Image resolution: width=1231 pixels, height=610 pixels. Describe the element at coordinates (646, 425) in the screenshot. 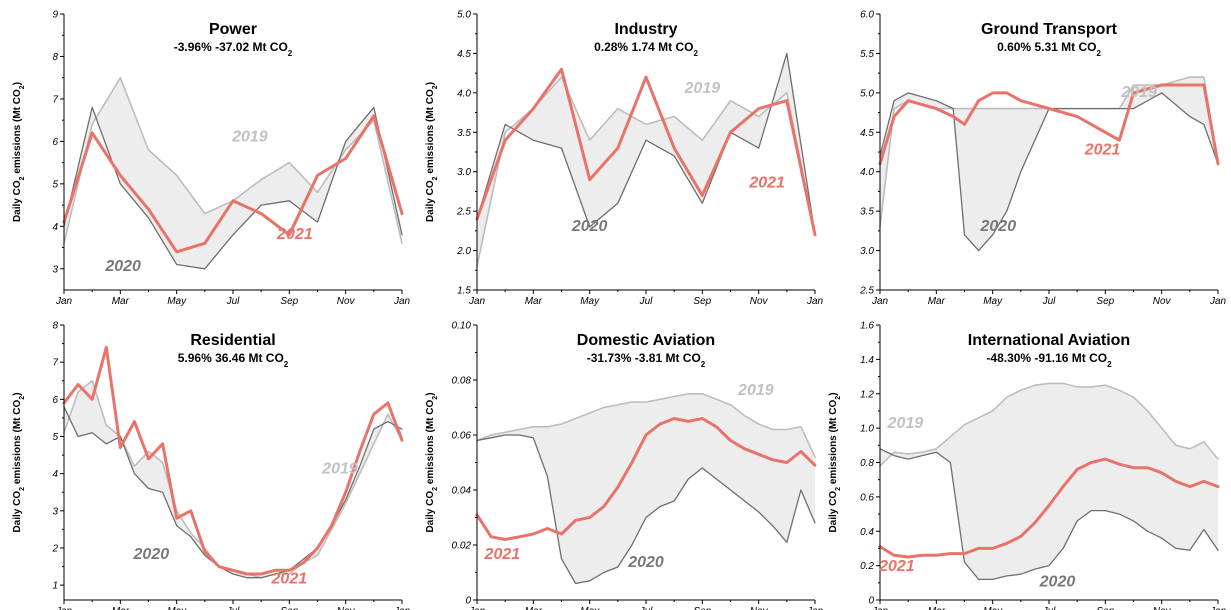

I see `series-line-2019` at that location.